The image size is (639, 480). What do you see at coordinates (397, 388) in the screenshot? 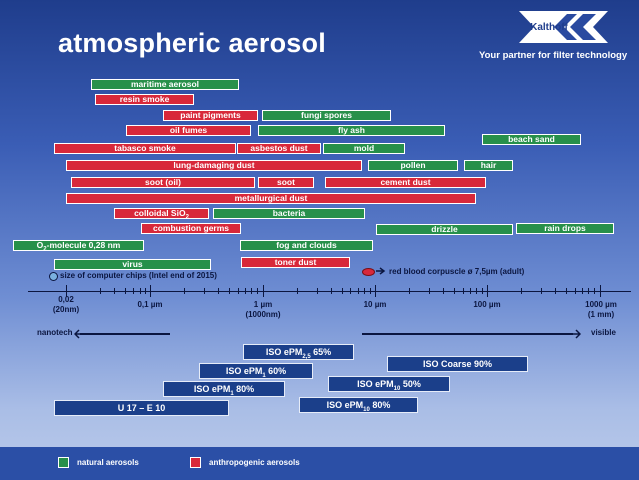
I see `filter-subscript: 10` at bounding box center [397, 388].